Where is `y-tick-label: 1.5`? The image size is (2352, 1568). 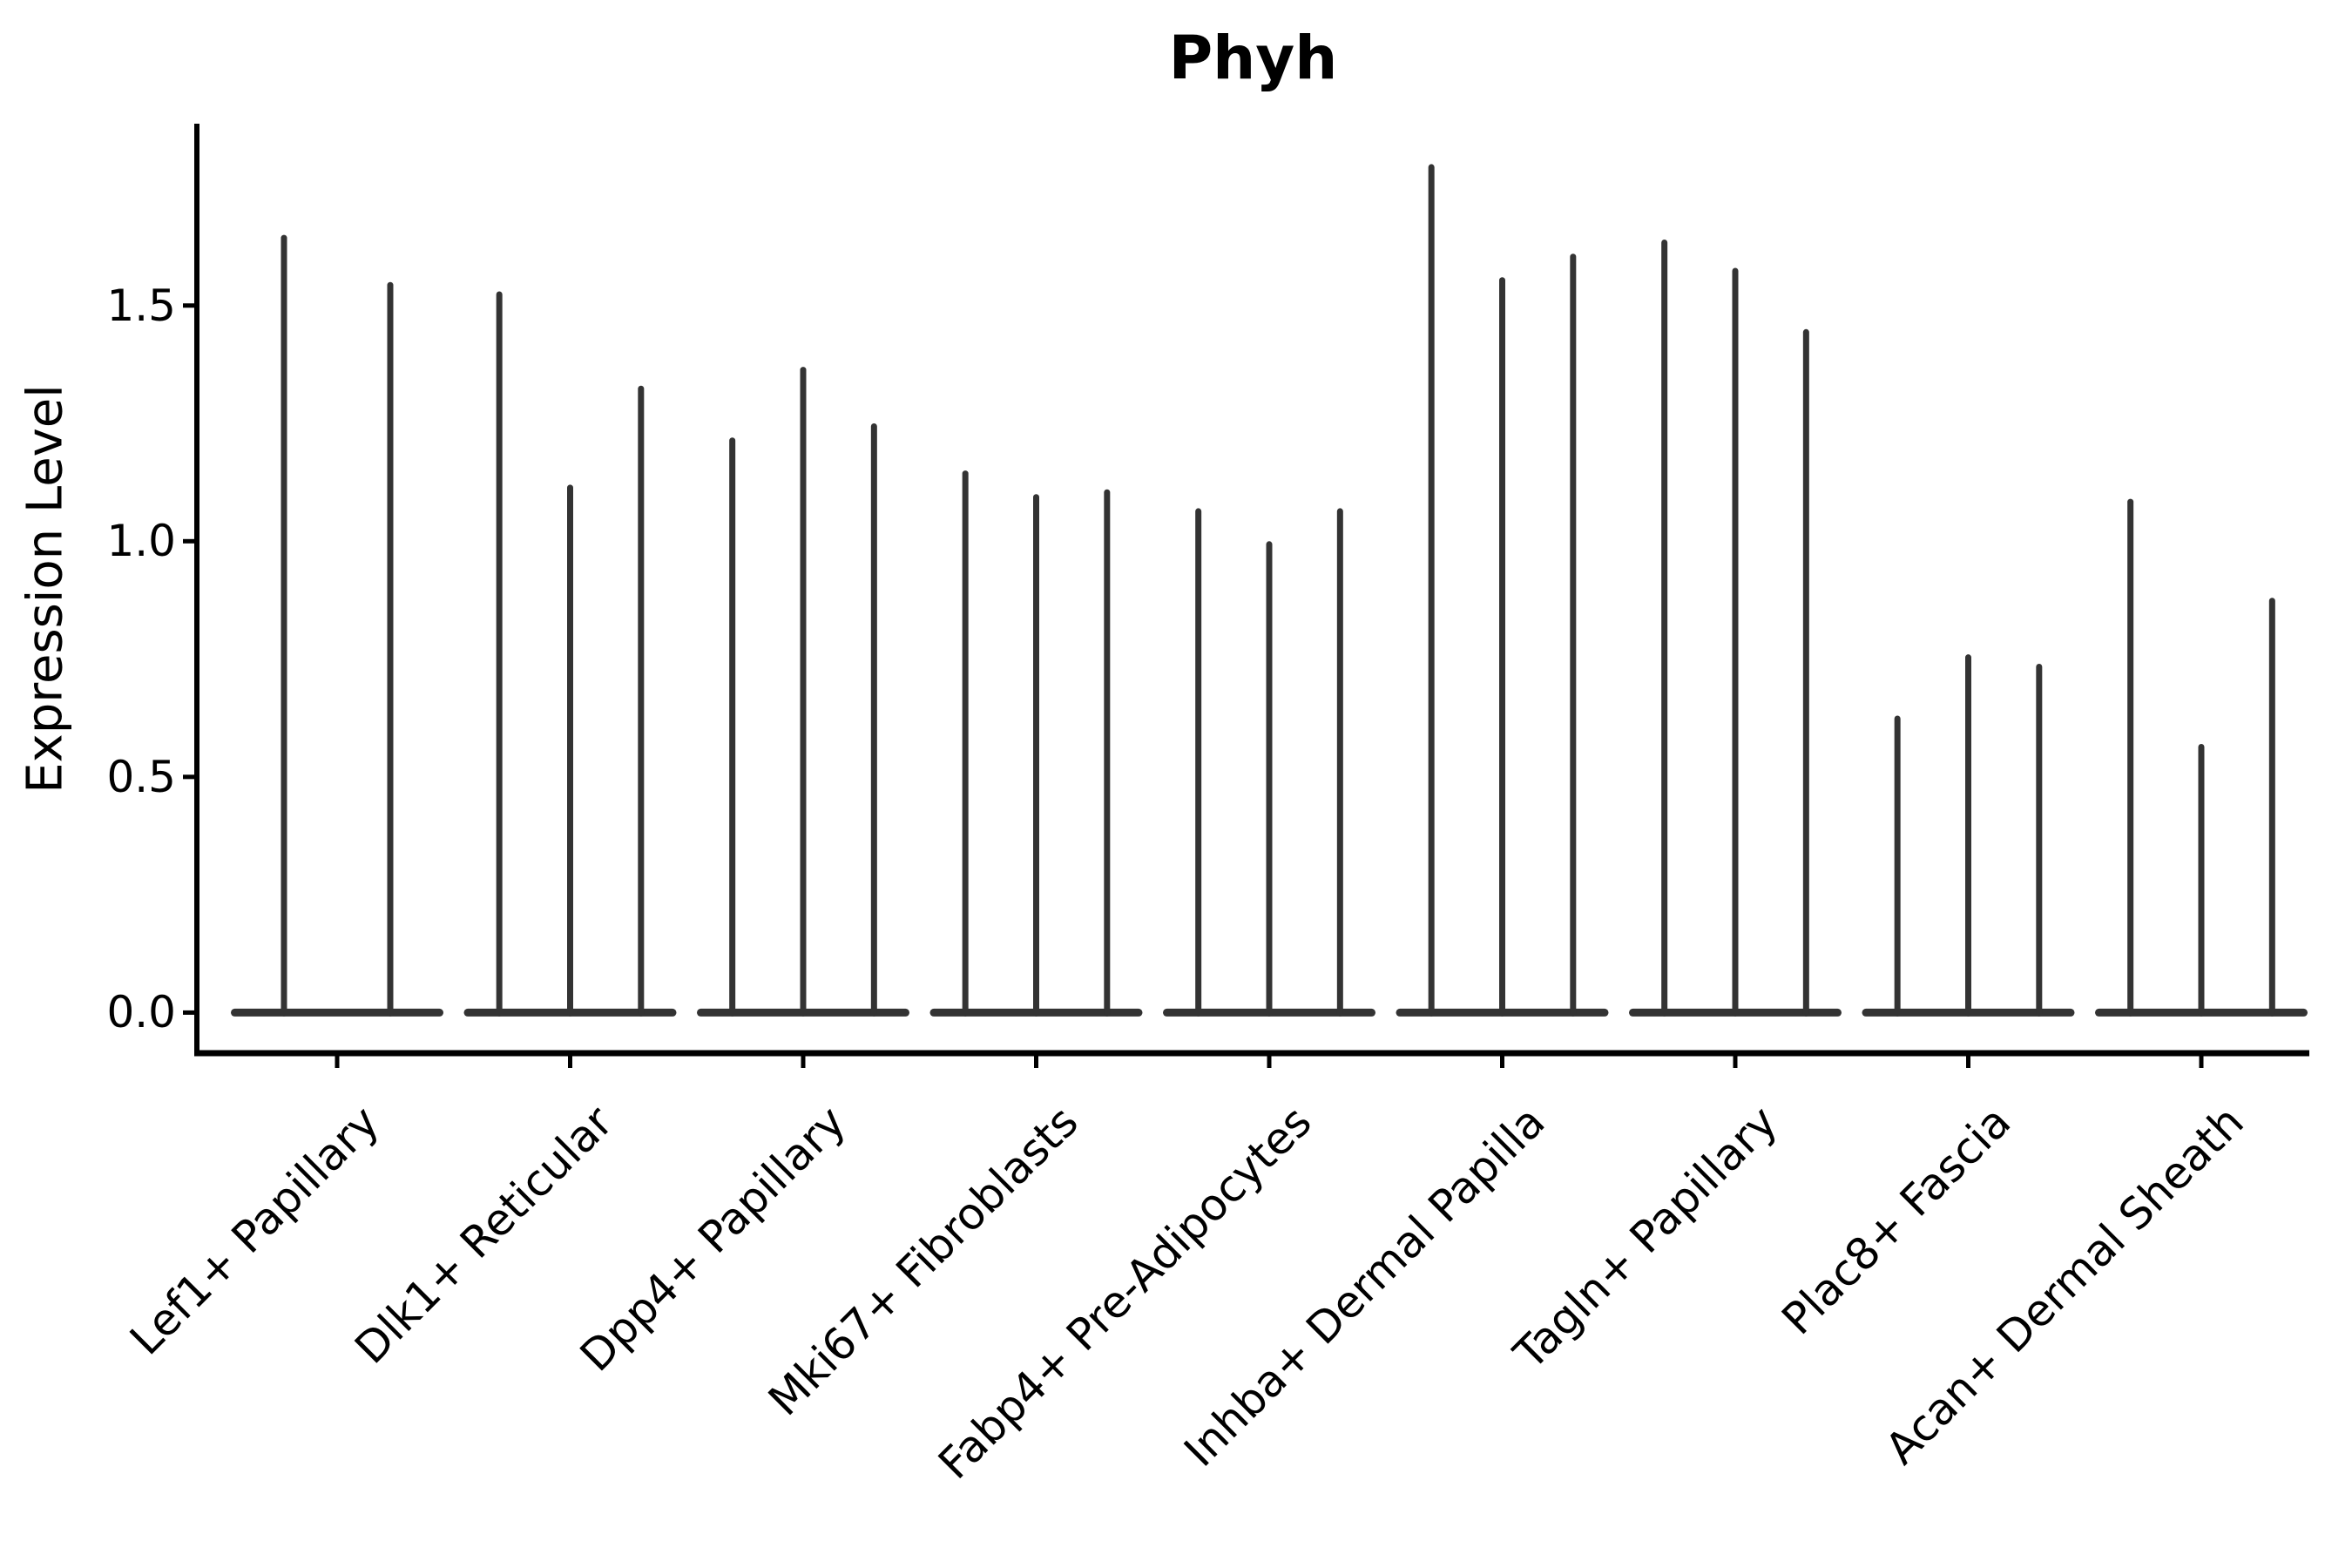
y-tick-label: 1.5 is located at coordinates (141, 305).